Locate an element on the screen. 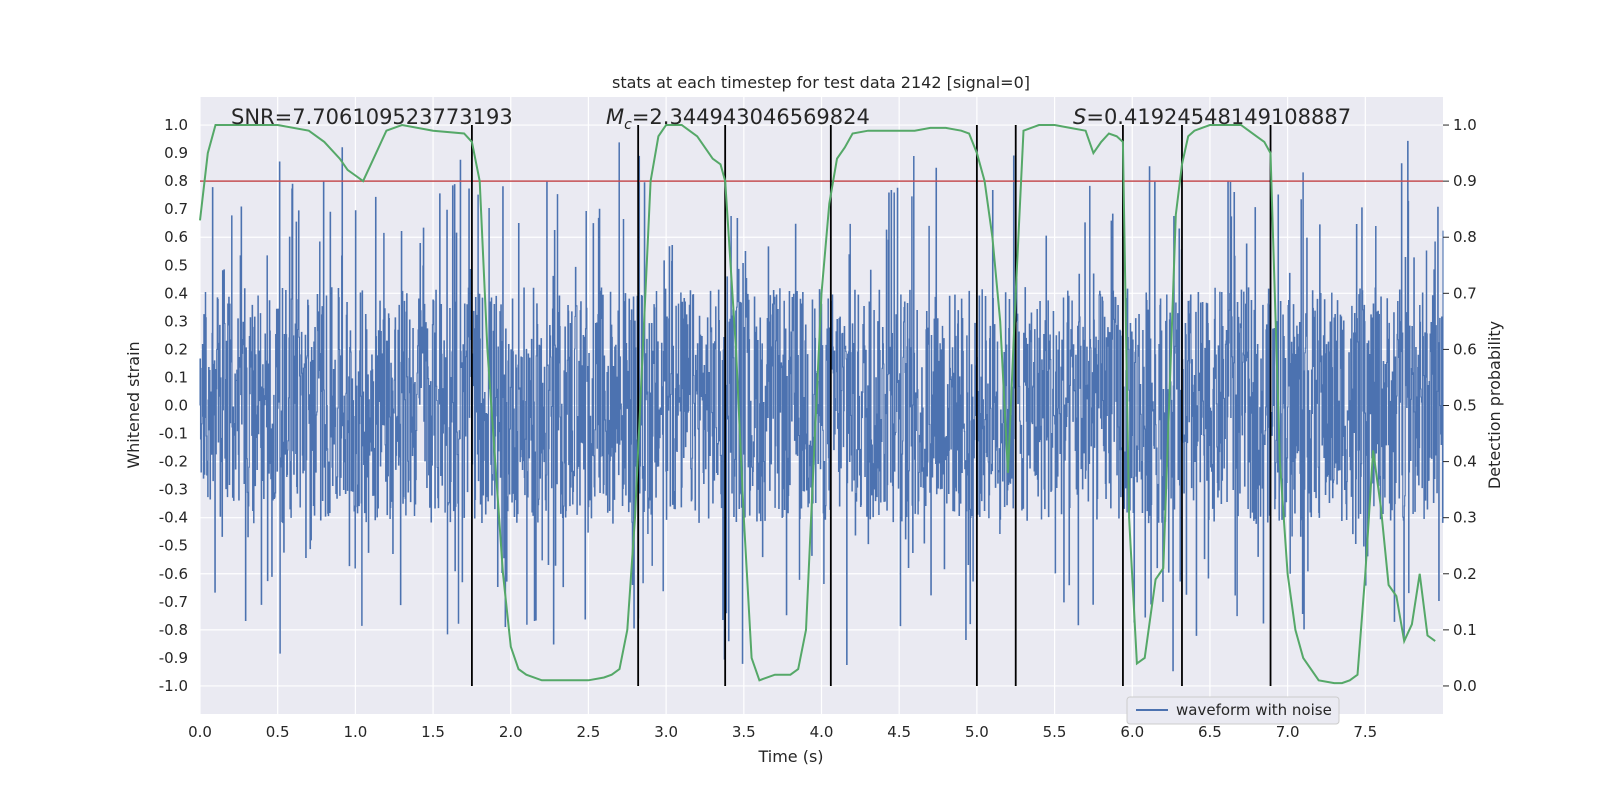  y-tick-label: 0.9 is located at coordinates (176, 153).